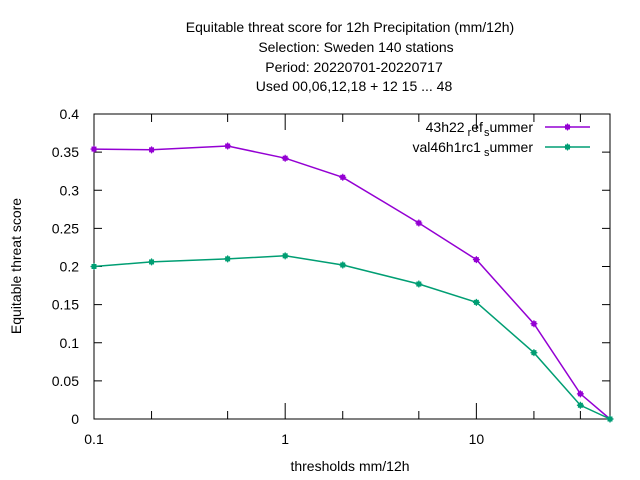 This screenshot has width=640, height=480. Describe the element at coordinates (354, 86) in the screenshot. I see `title-line-4: Used 00,06,12,18 + 12 15 ... 48` at that location.